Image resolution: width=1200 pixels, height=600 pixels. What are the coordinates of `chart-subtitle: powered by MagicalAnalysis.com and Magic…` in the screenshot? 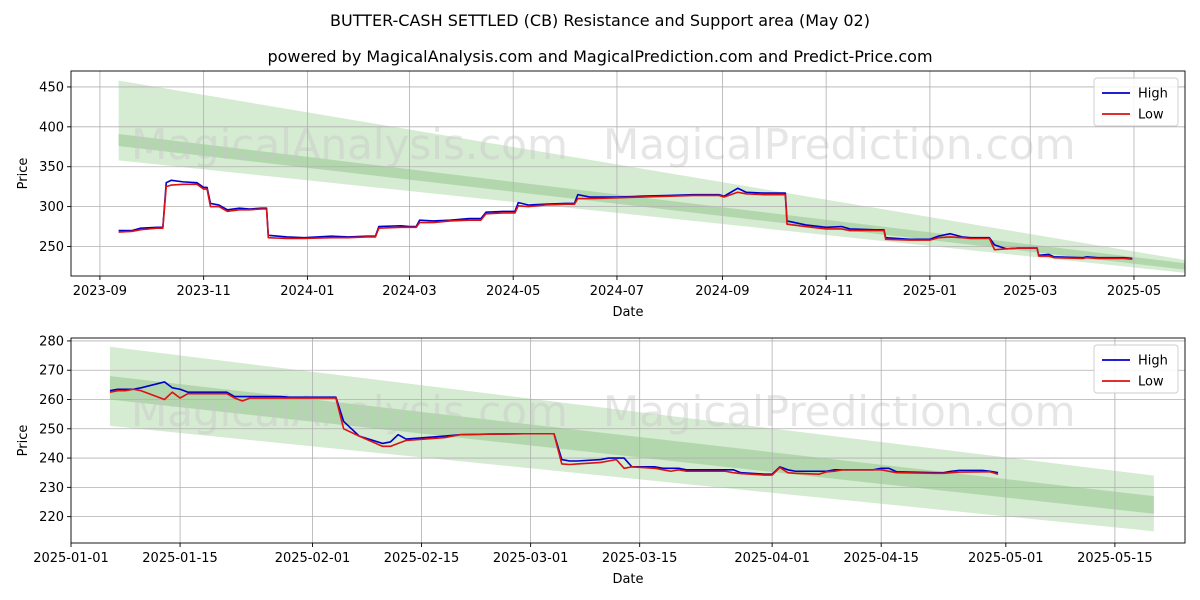 It's located at (599, 56).